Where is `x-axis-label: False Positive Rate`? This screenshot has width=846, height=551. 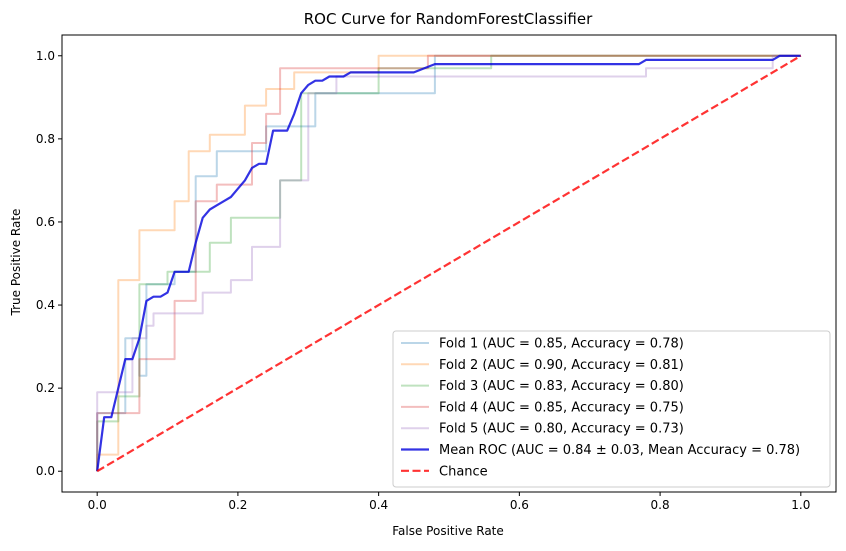 x-axis-label: False Positive Rate is located at coordinates (448, 531).